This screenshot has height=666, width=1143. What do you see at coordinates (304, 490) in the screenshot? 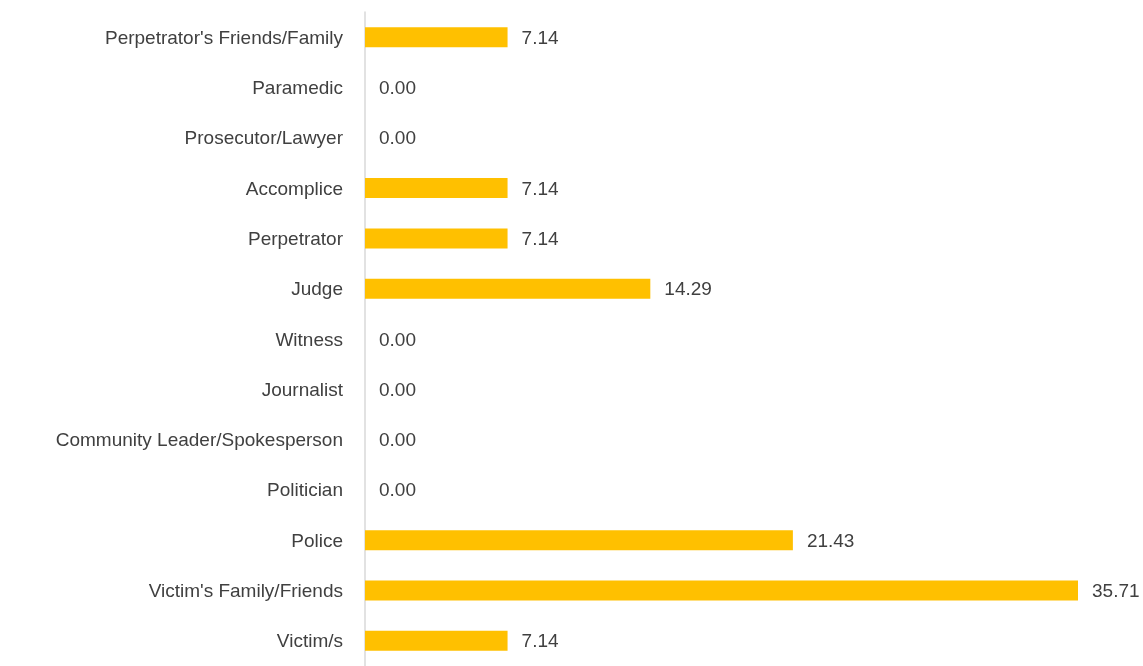
I see `y-tick-label: Politician` at bounding box center [304, 490].